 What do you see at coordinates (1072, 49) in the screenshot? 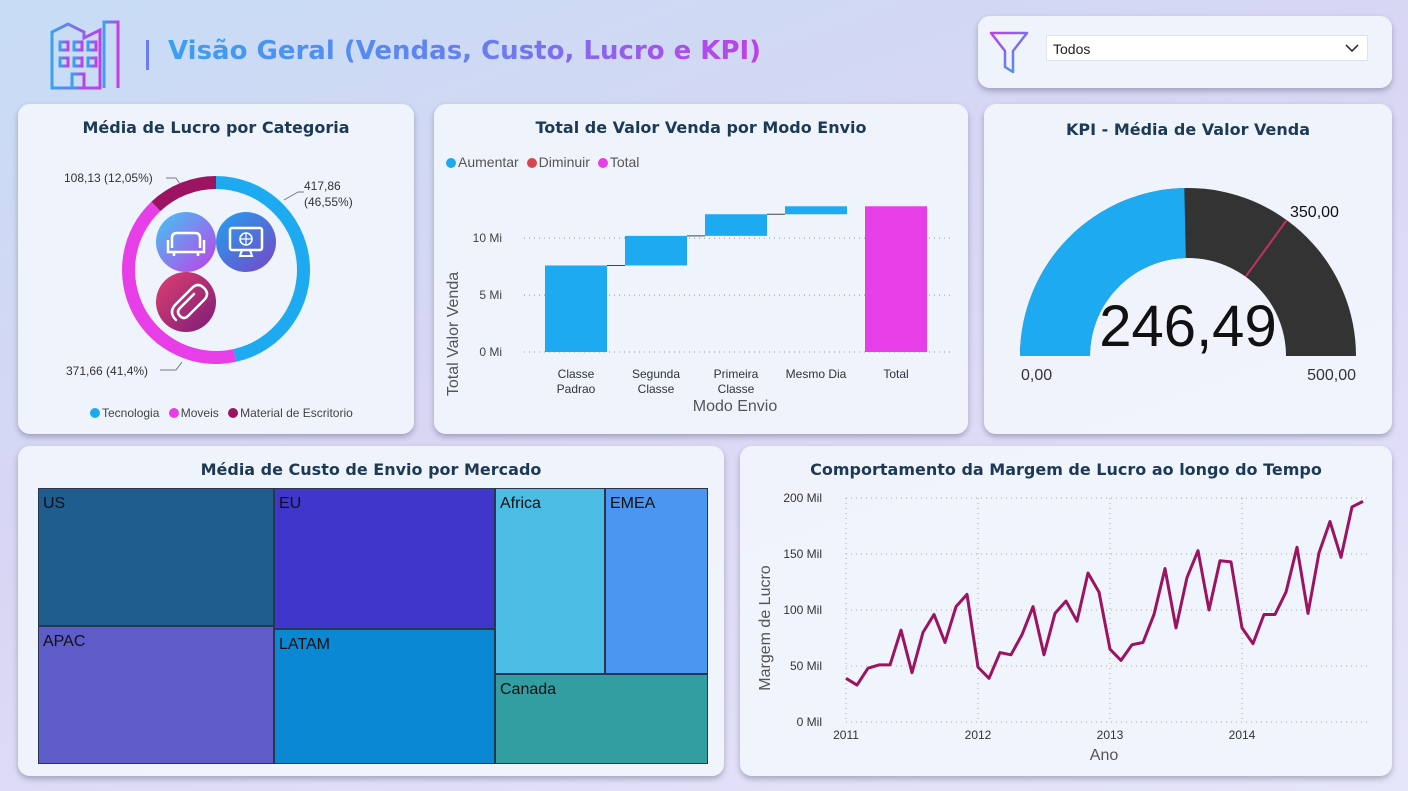
I see `filter-selected-value: Todos` at bounding box center [1072, 49].